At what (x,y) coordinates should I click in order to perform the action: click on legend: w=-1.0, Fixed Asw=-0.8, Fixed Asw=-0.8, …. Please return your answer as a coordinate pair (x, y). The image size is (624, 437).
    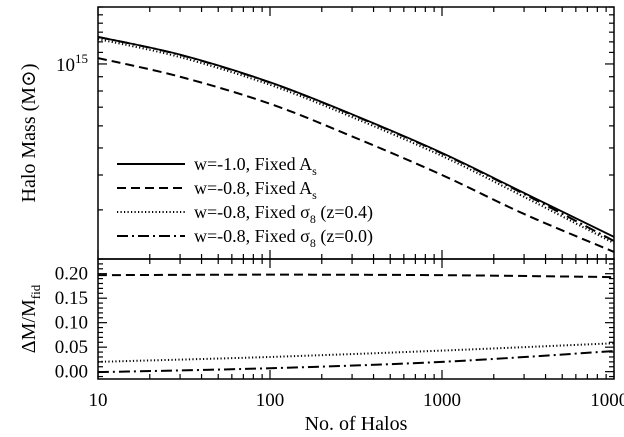
    Looking at the image, I should click on (245, 202).